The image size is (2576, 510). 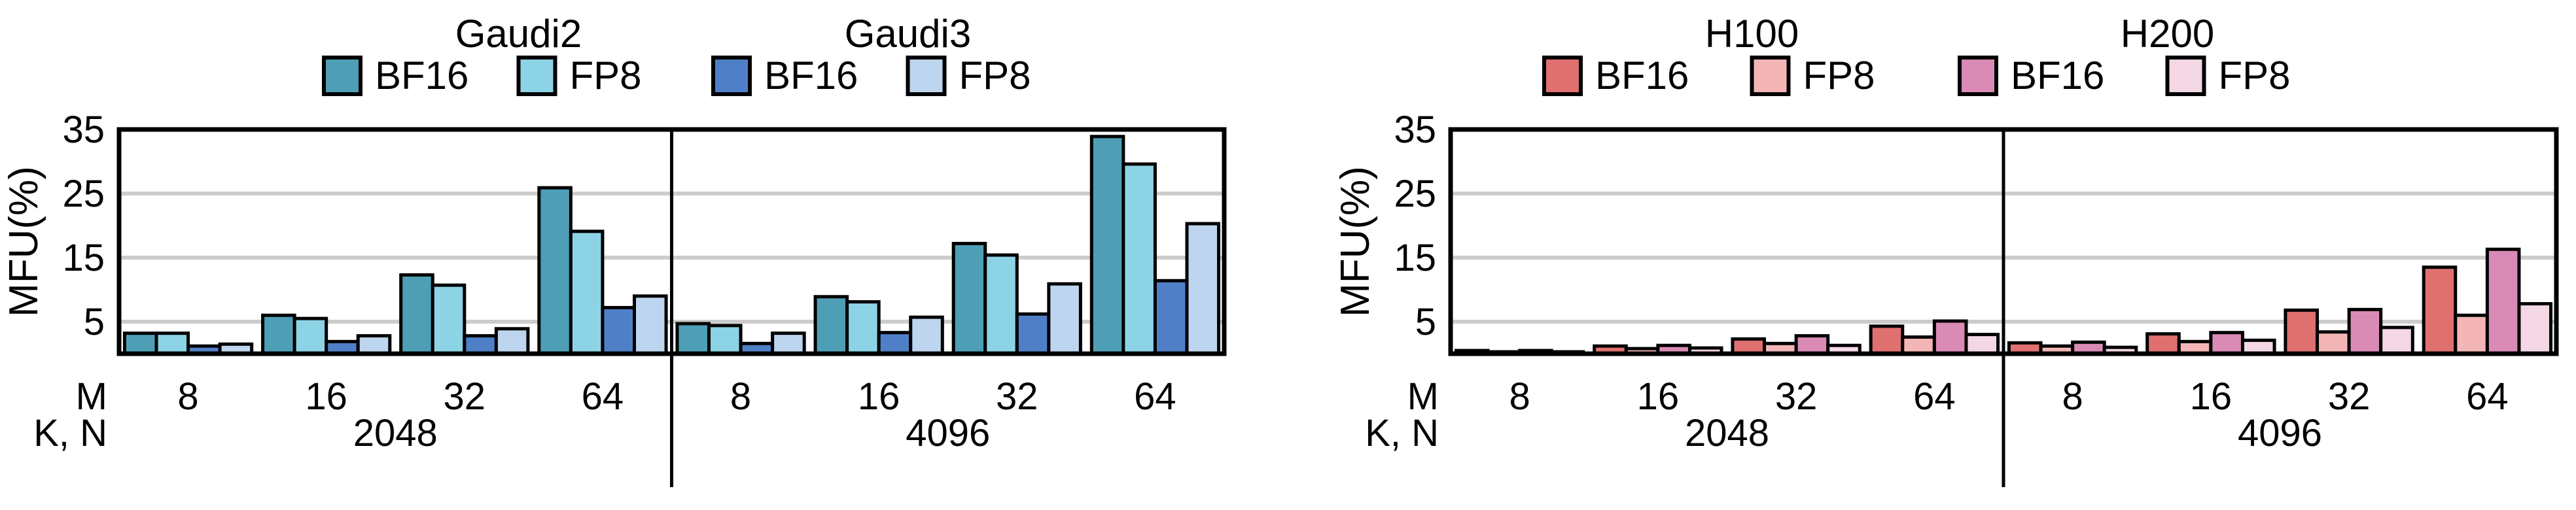 I want to click on legend-group-title: Gaudi2, so click(x=518, y=34).